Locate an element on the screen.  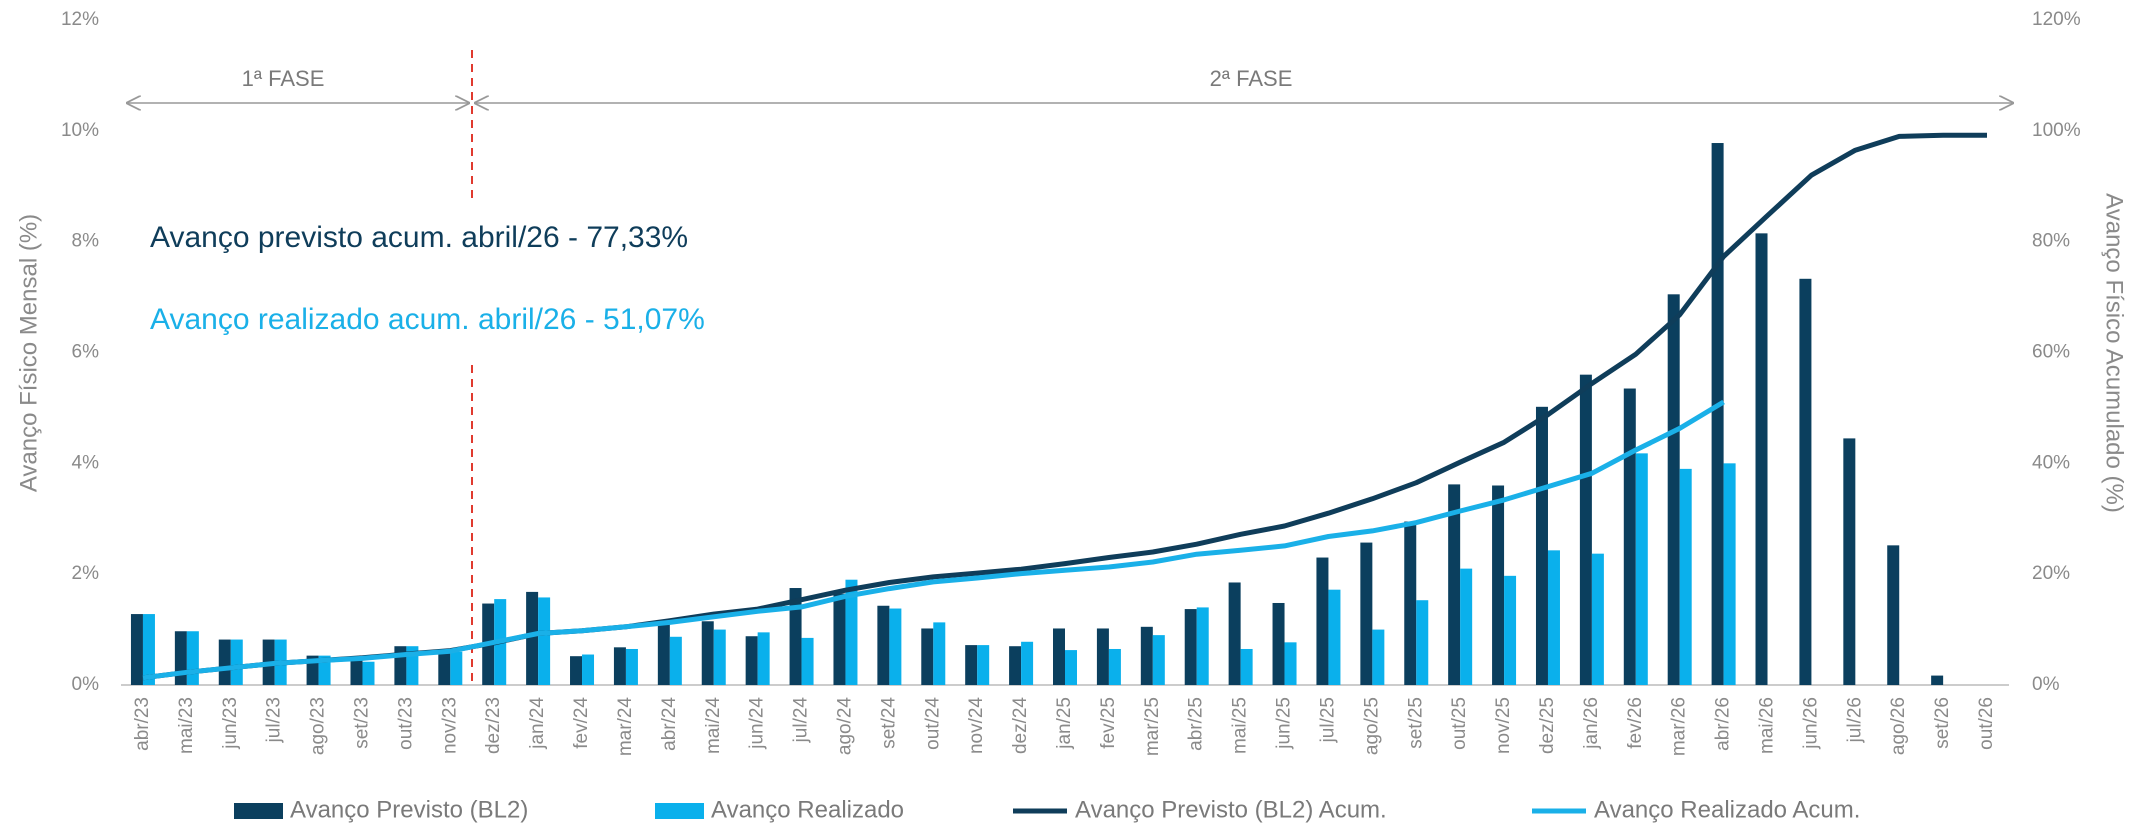
x-tick-label: abr/23 is located at coordinates (142, 724).